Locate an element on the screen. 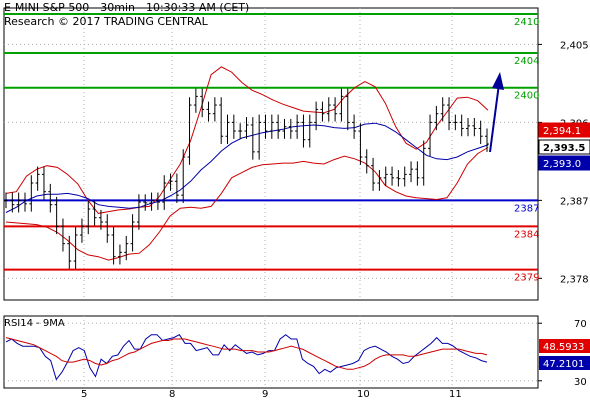  rsi-ma-line is located at coordinates (246, 353).